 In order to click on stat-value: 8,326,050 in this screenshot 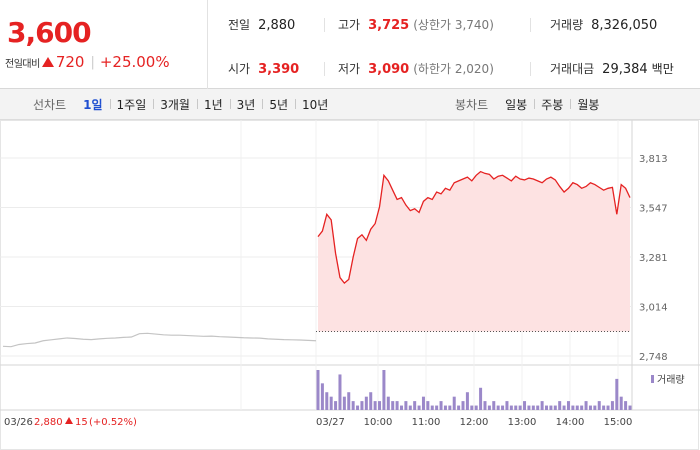, I will do `click(624, 25)`.